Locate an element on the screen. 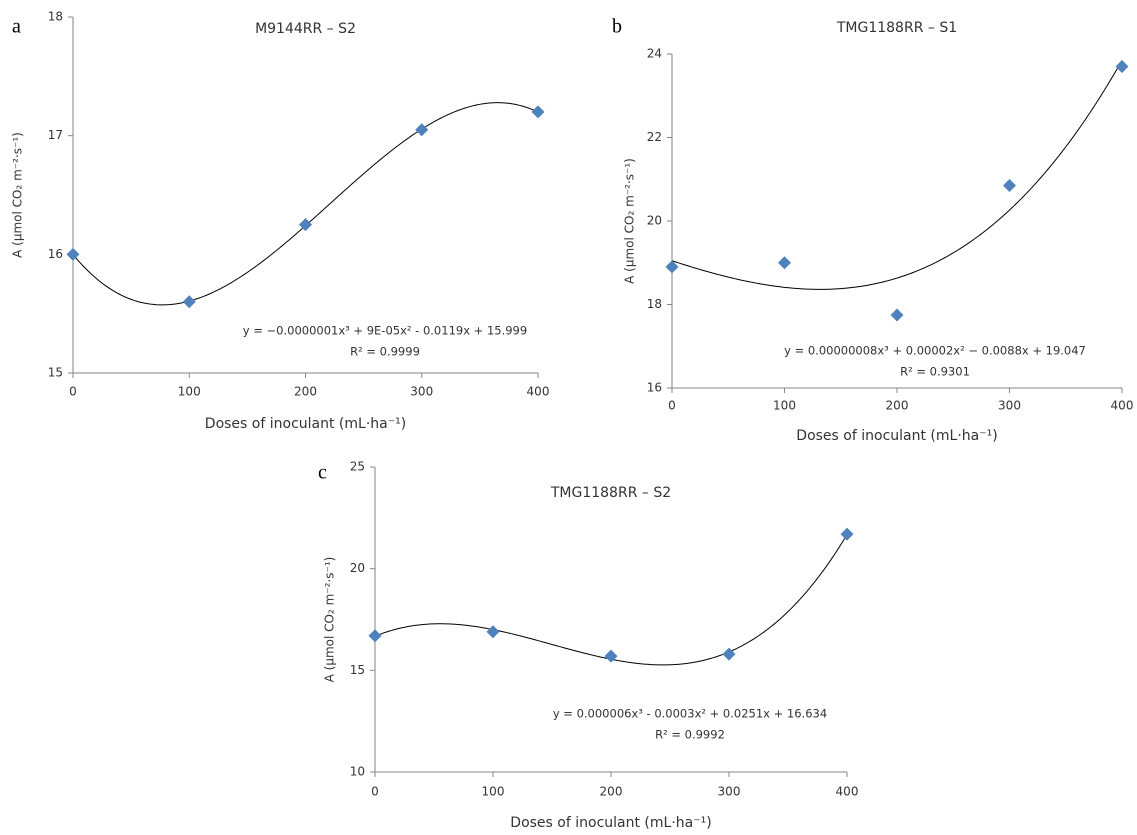  chart-title: TMG1188RR – S2 is located at coordinates (610, 493).